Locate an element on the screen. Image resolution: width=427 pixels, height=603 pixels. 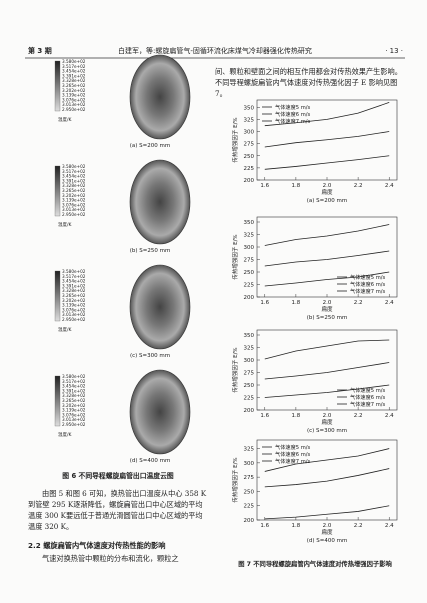
chart-caption: (b) S=250 mm is located at coordinates (327, 318).